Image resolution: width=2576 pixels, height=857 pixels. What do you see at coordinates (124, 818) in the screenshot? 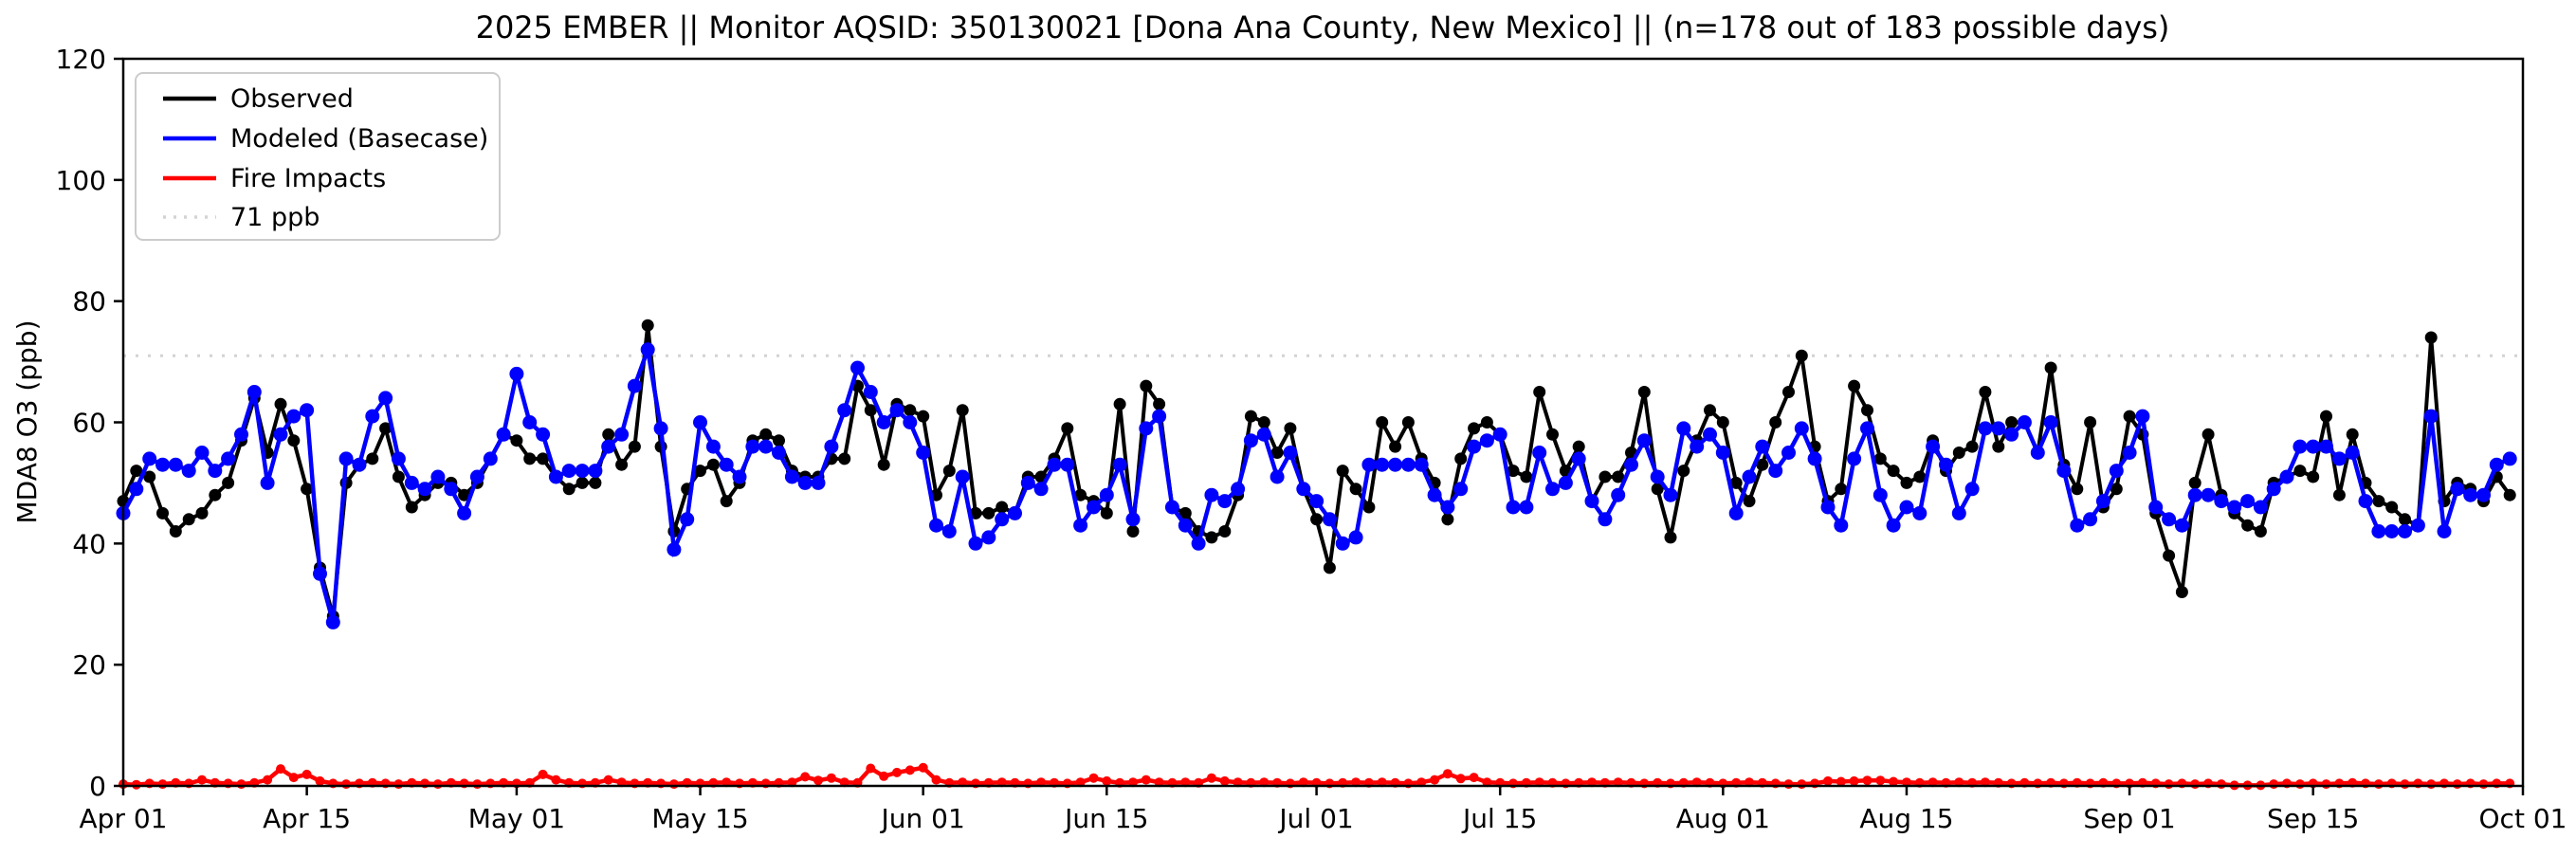
I see `x-tick-label: Apr 01` at bounding box center [124, 818].